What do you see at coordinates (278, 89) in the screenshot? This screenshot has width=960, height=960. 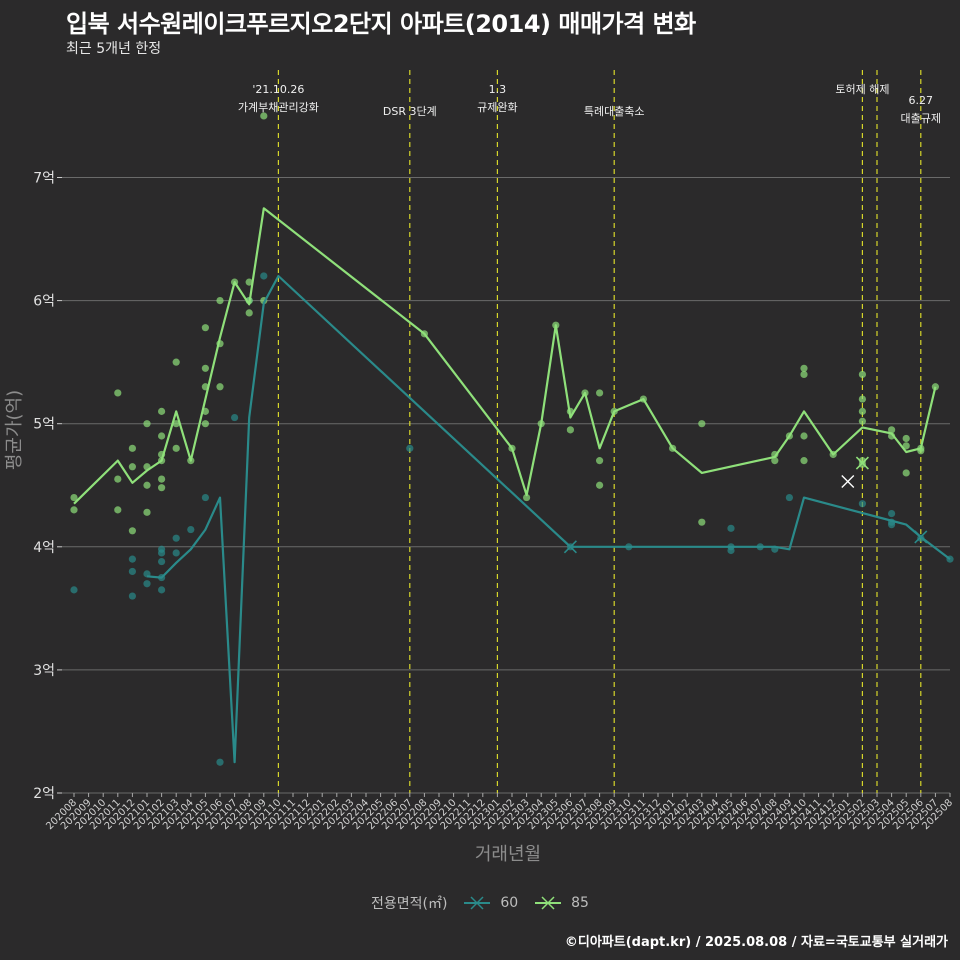 I see `policy-annotation: '21.10.26` at bounding box center [278, 89].